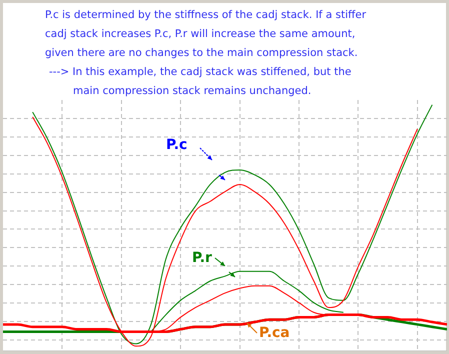 The image size is (449, 354). What do you see at coordinates (206, 34) in the screenshot?
I see `chart-title: P.c is determined by the stiffness of the cadj stack. If a stiffer cadj stack increases P.c, P.r will increase the same amount, given there are no changes to the main compression stack.` at bounding box center [206, 34].